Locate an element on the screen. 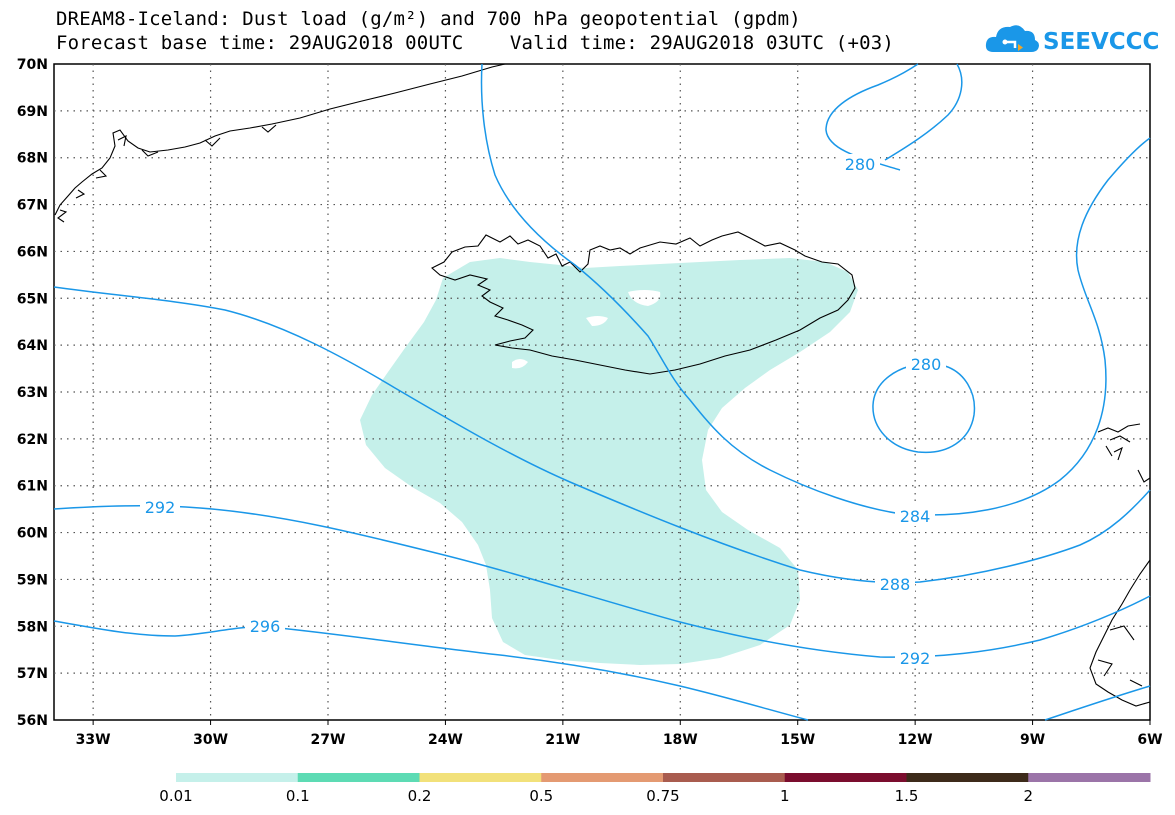 The image size is (1175, 815). lon-tick-label: 18W is located at coordinates (680, 740).